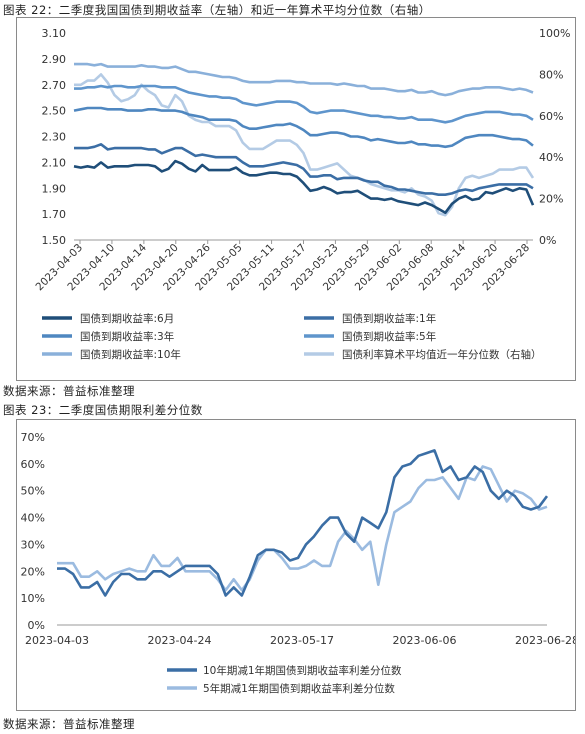  Describe the element at coordinates (442, 354) in the screenshot. I see `legend-label: 国债利率算术平均值近一年分位数（右轴）` at that location.